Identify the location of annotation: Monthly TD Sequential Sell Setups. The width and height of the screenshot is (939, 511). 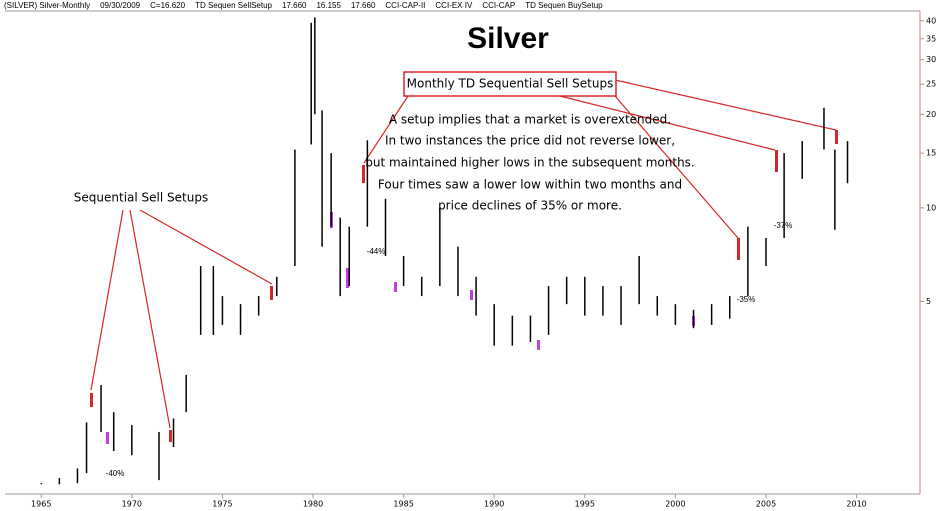
(510, 84).